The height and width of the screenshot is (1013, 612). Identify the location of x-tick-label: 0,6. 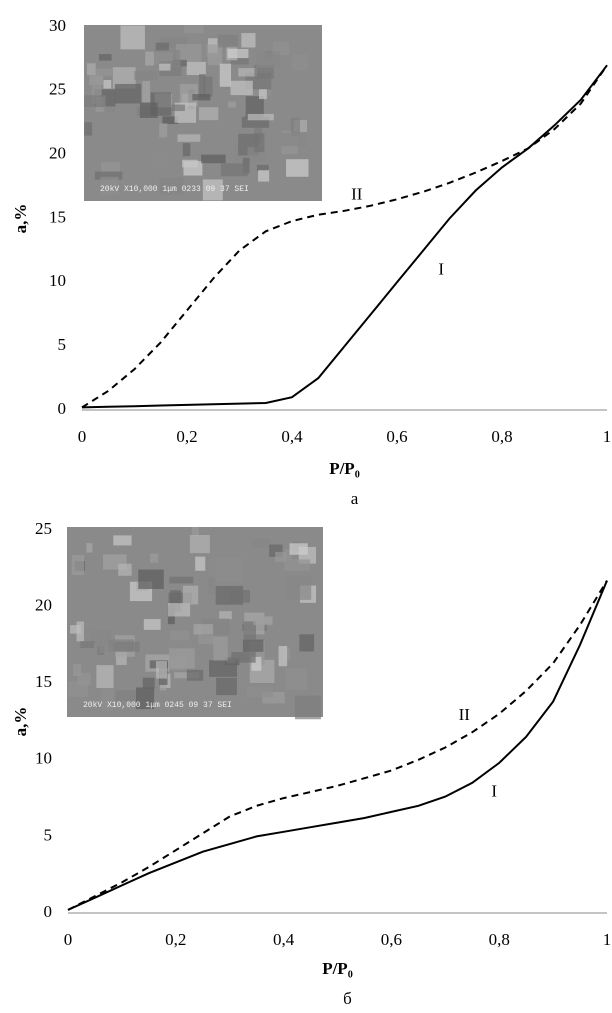
(391, 939).